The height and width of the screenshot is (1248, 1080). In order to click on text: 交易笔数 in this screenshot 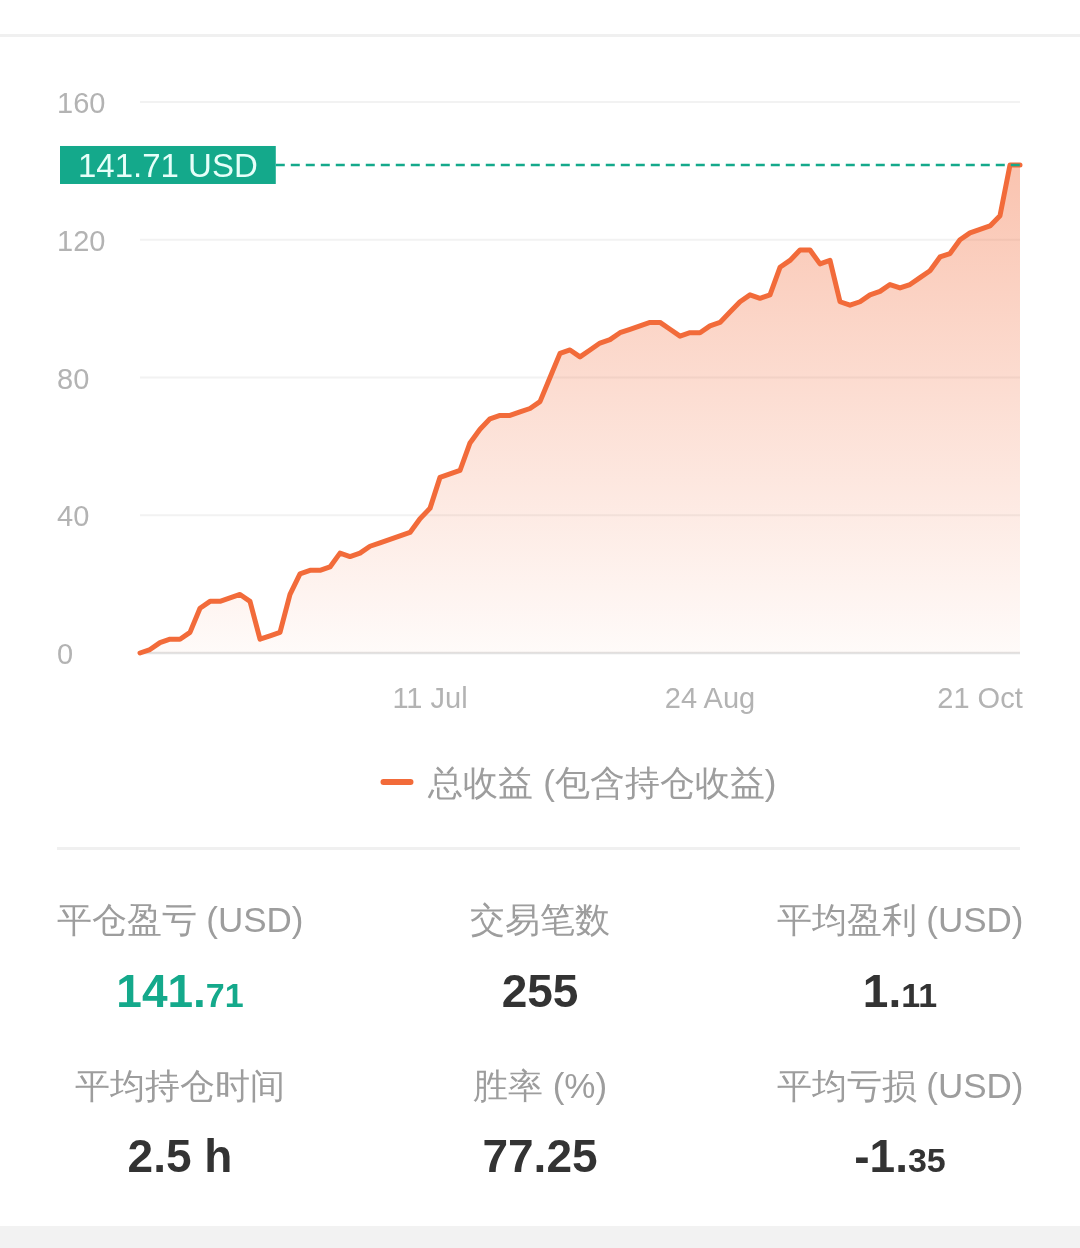, I will do `click(540, 919)`.